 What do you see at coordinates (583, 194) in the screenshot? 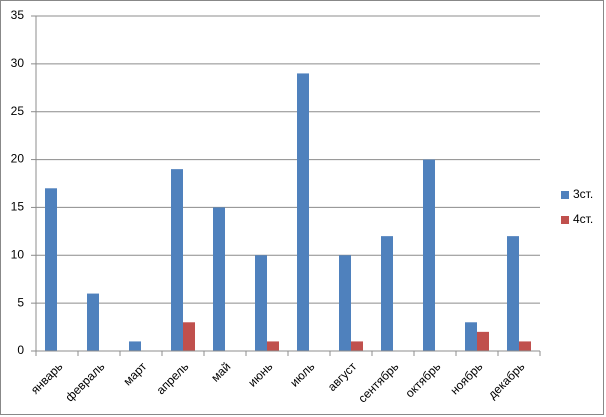
I see `legend-label: 3ст.` at bounding box center [583, 194].